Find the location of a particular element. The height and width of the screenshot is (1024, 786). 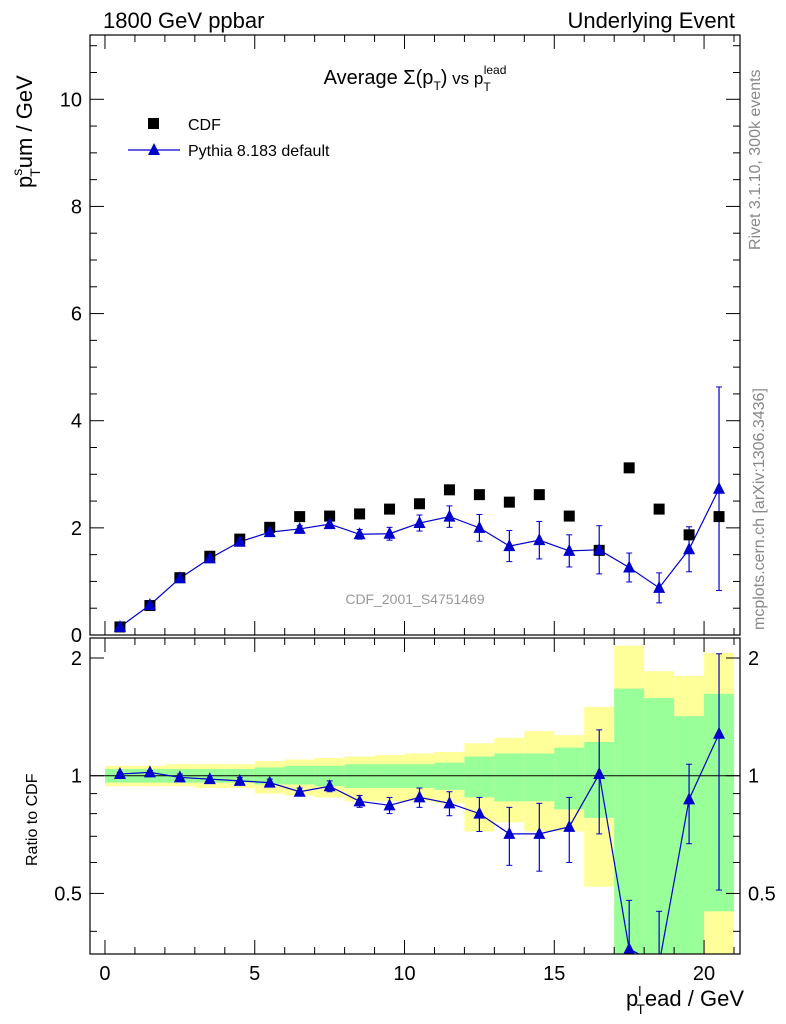

ratio-xlabel: pl Tead / GeV is located at coordinates (685, 1000).